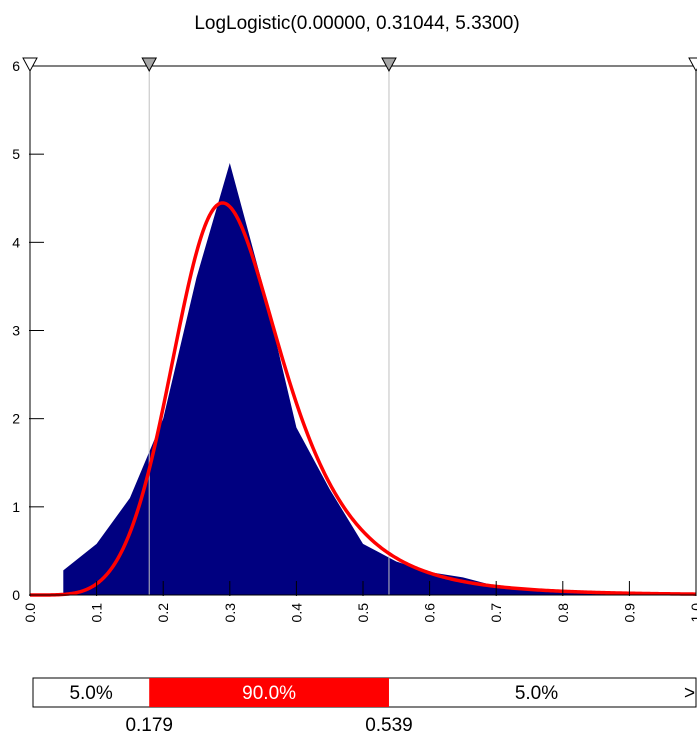  What do you see at coordinates (30, 65) in the screenshot?
I see `min-marker-icon` at bounding box center [30, 65].